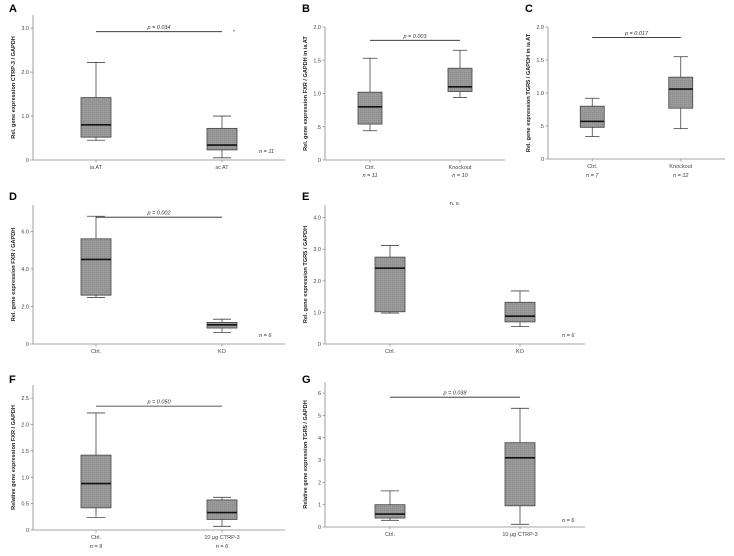  Describe the element at coordinates (158, 214) in the screenshot. I see `p-value-label: p = 0.002` at that location.